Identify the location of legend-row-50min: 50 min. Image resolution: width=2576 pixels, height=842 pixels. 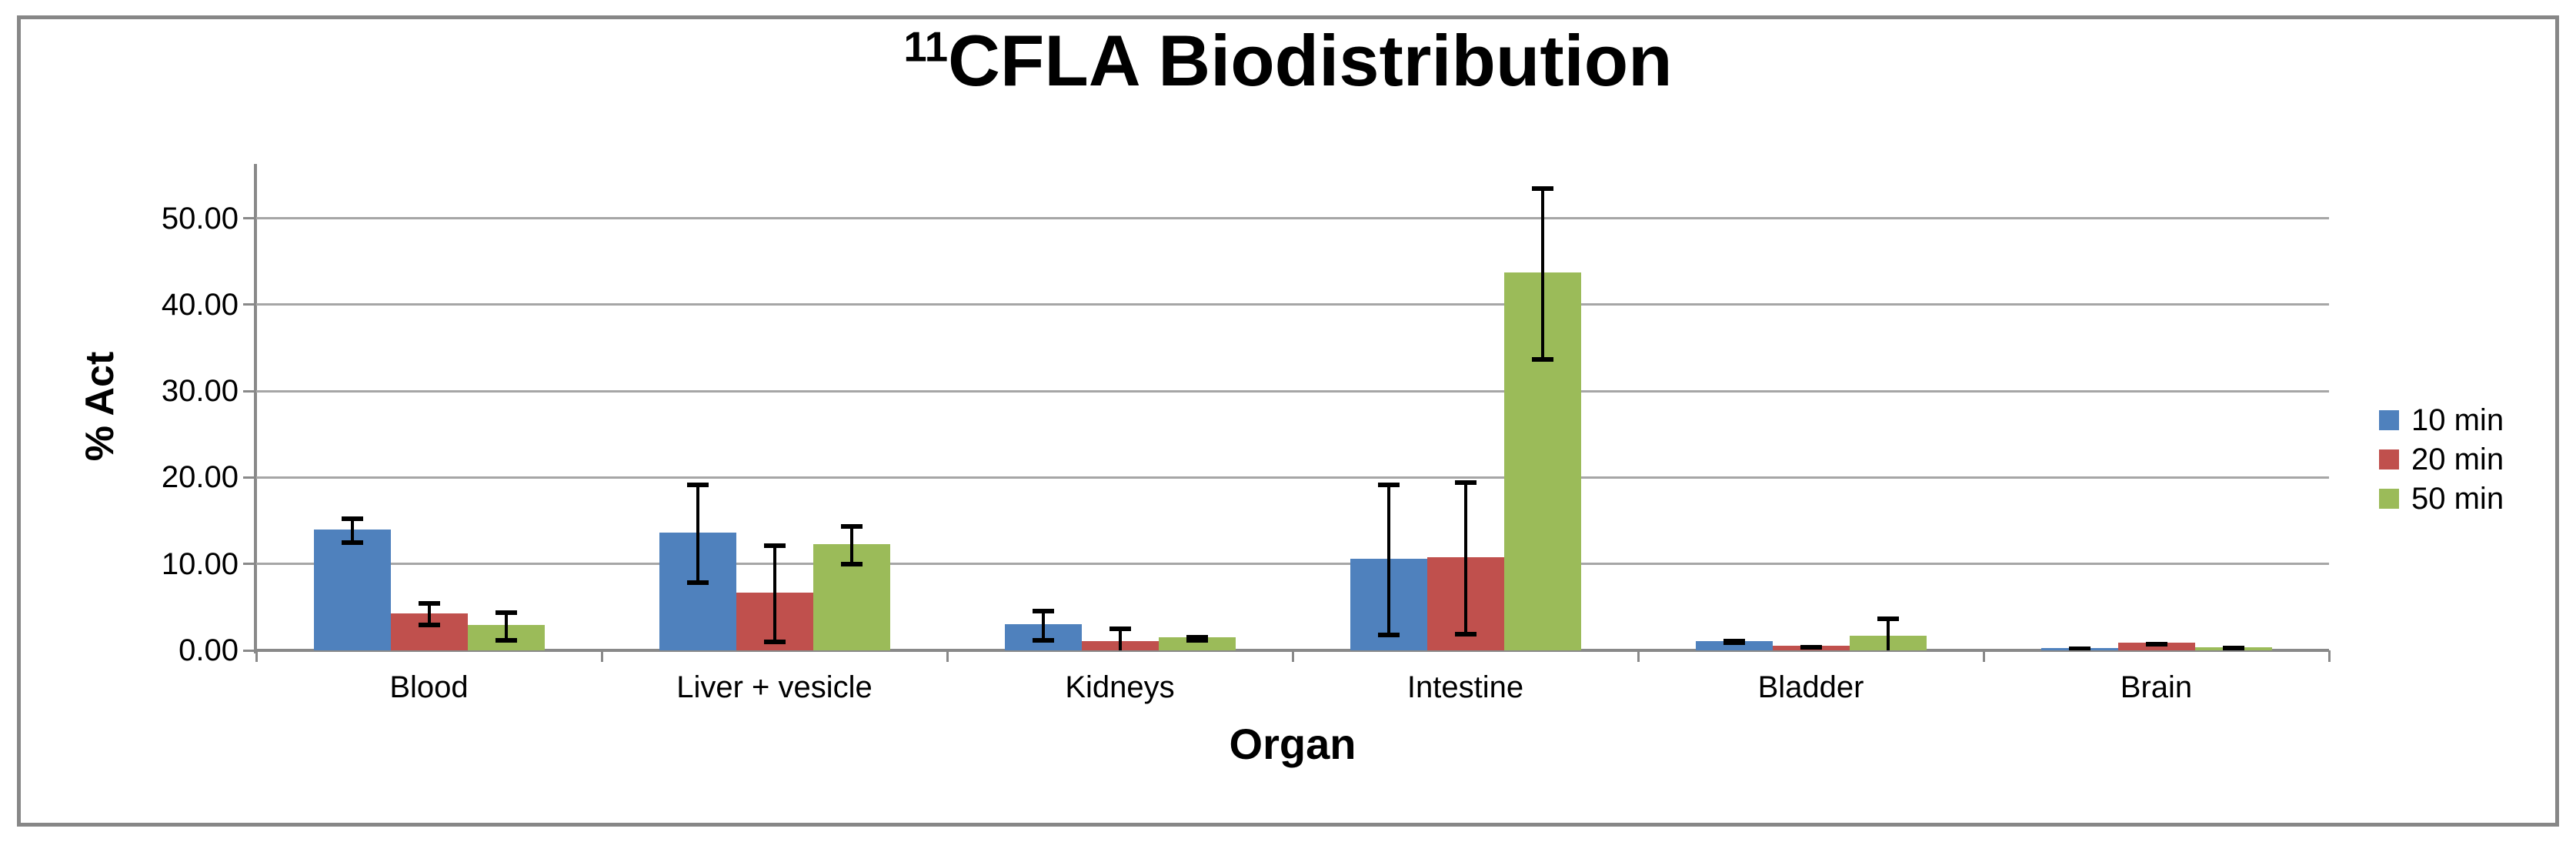
(2442, 499).